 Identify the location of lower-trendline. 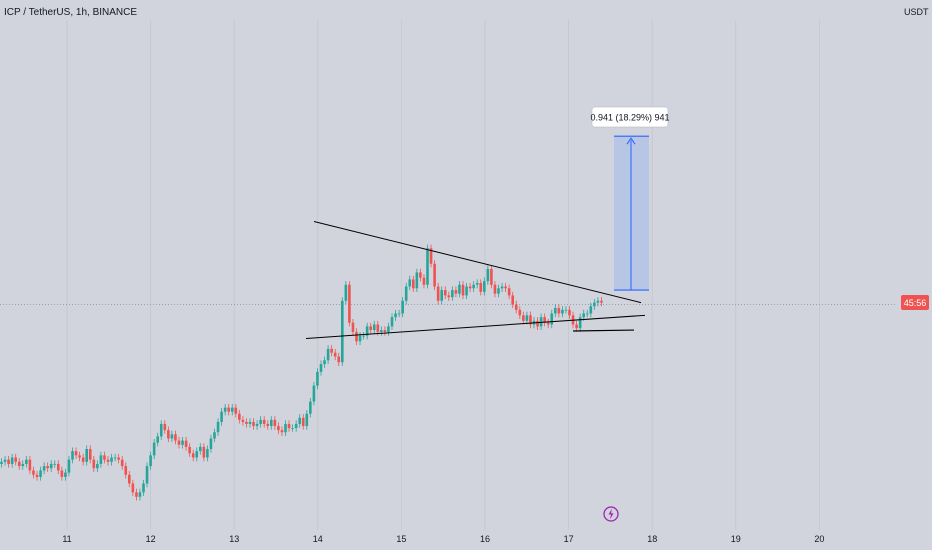
(475, 326).